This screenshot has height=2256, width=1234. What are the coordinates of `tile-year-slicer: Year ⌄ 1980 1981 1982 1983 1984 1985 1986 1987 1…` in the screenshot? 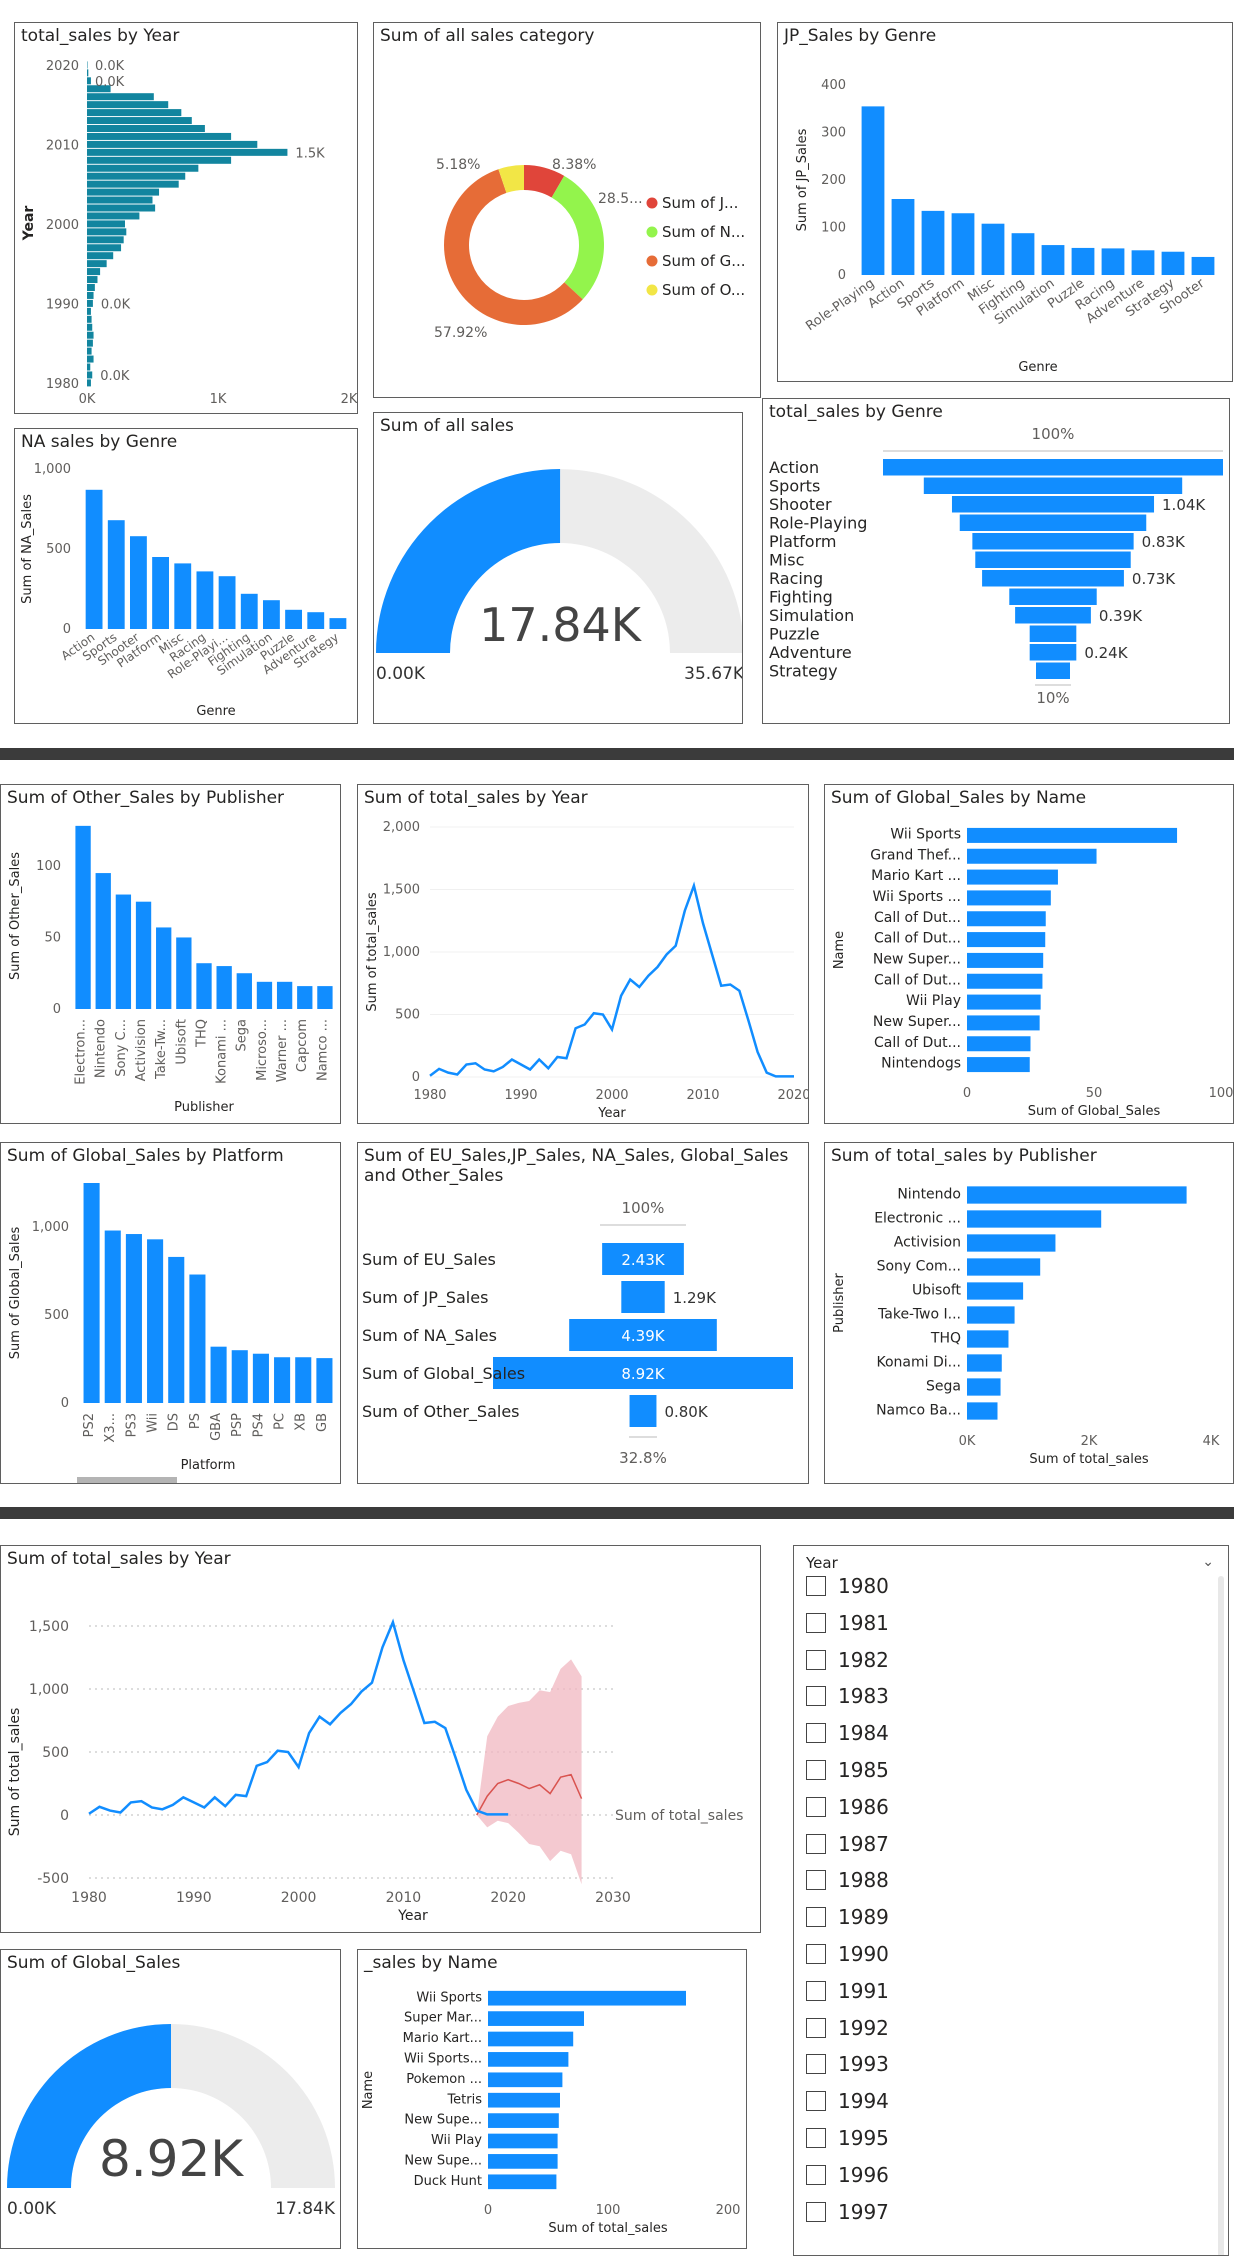 It's located at (1011, 1900).